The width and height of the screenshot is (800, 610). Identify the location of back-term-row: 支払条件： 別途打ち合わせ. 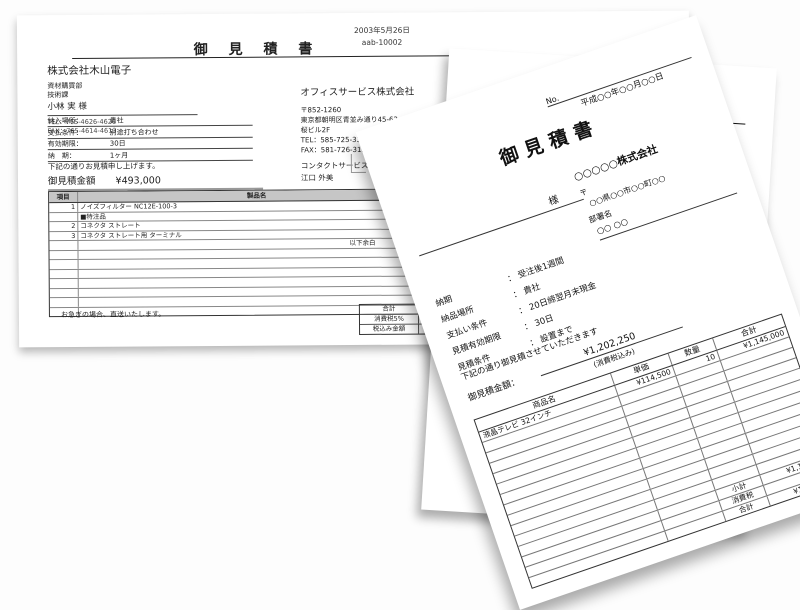
(150, 133).